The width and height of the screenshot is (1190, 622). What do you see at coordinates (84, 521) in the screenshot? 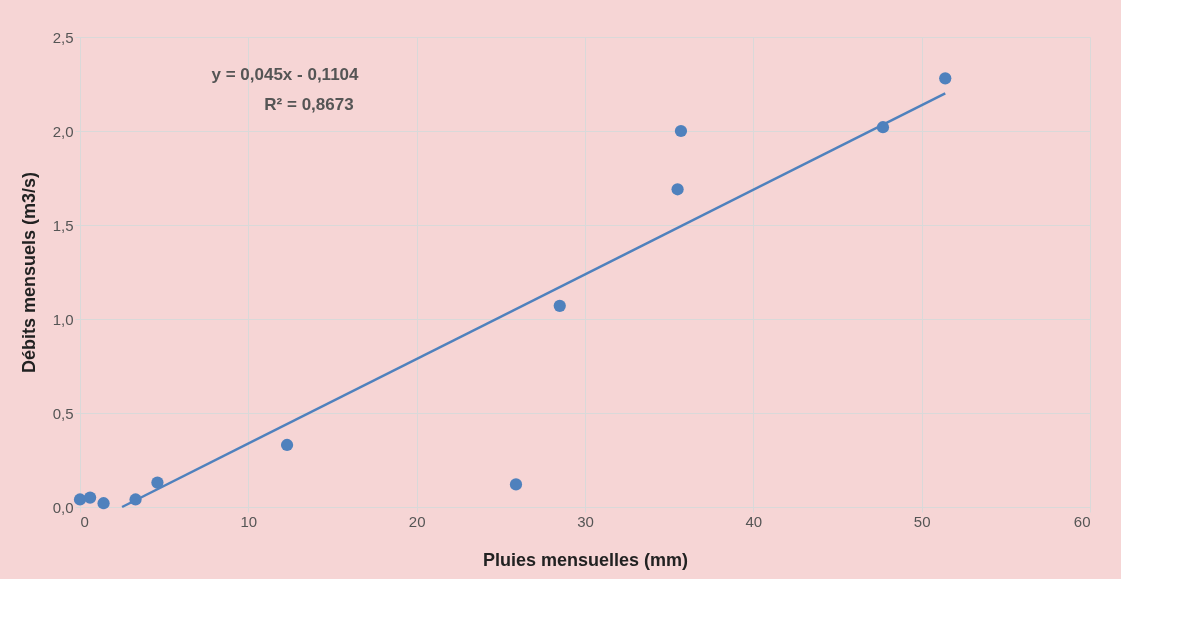
I see `x-tick-label: 0` at bounding box center [84, 521].